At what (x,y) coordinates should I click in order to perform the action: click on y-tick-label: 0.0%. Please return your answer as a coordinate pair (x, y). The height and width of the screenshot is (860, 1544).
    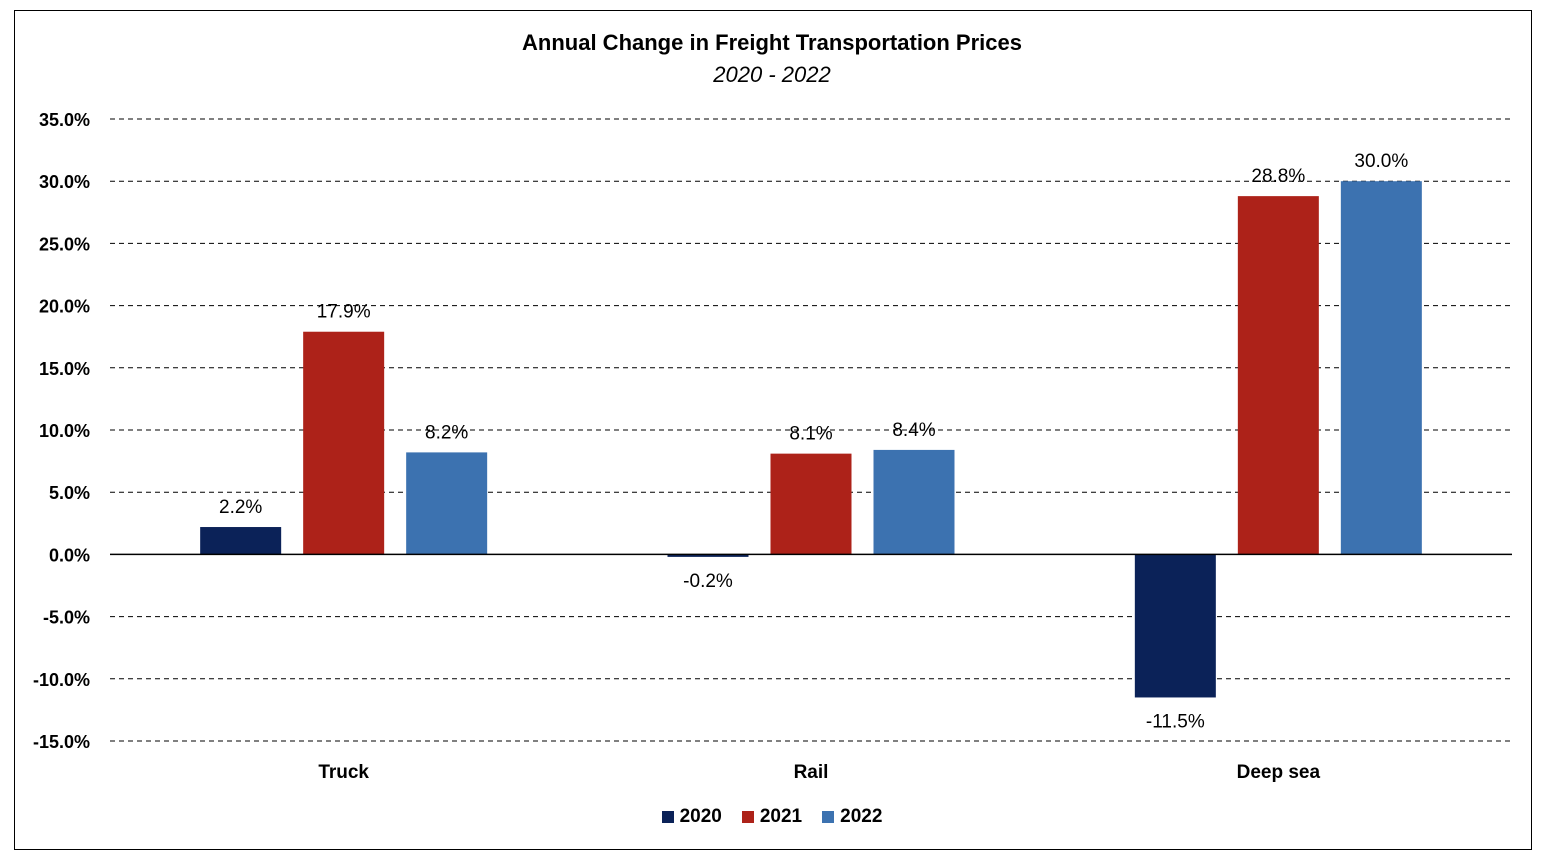
    Looking at the image, I should click on (69, 555).